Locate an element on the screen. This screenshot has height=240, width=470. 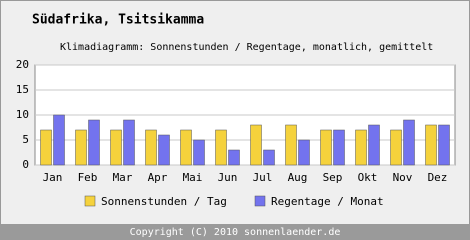
x-tick-label: Sep is located at coordinates (333, 177).